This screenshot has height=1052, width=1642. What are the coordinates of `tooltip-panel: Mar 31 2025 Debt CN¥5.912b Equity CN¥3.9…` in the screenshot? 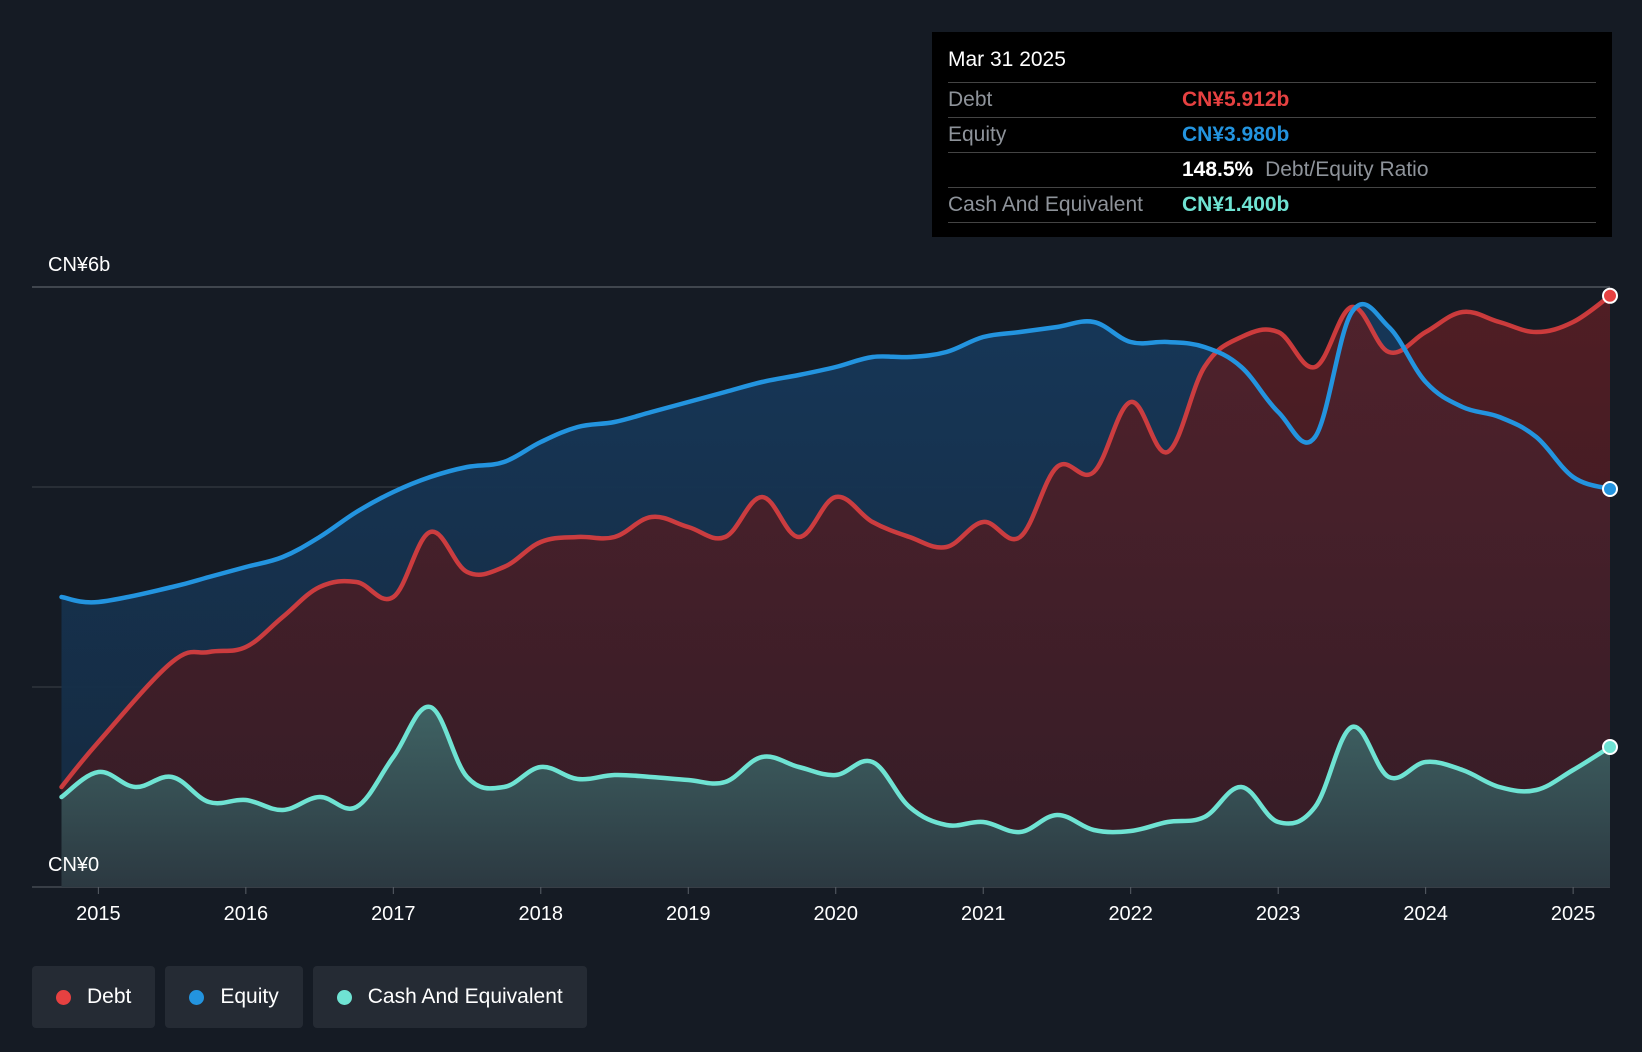 It's located at (1272, 134).